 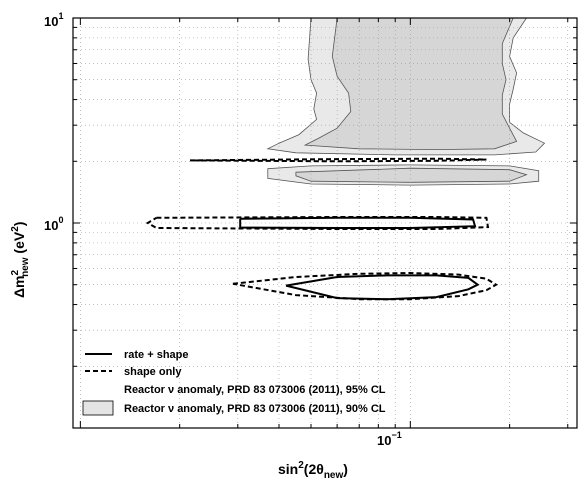 What do you see at coordinates (20, 260) in the screenshot?
I see `y-axis-label: Δm2new (eV2)` at bounding box center [20, 260].